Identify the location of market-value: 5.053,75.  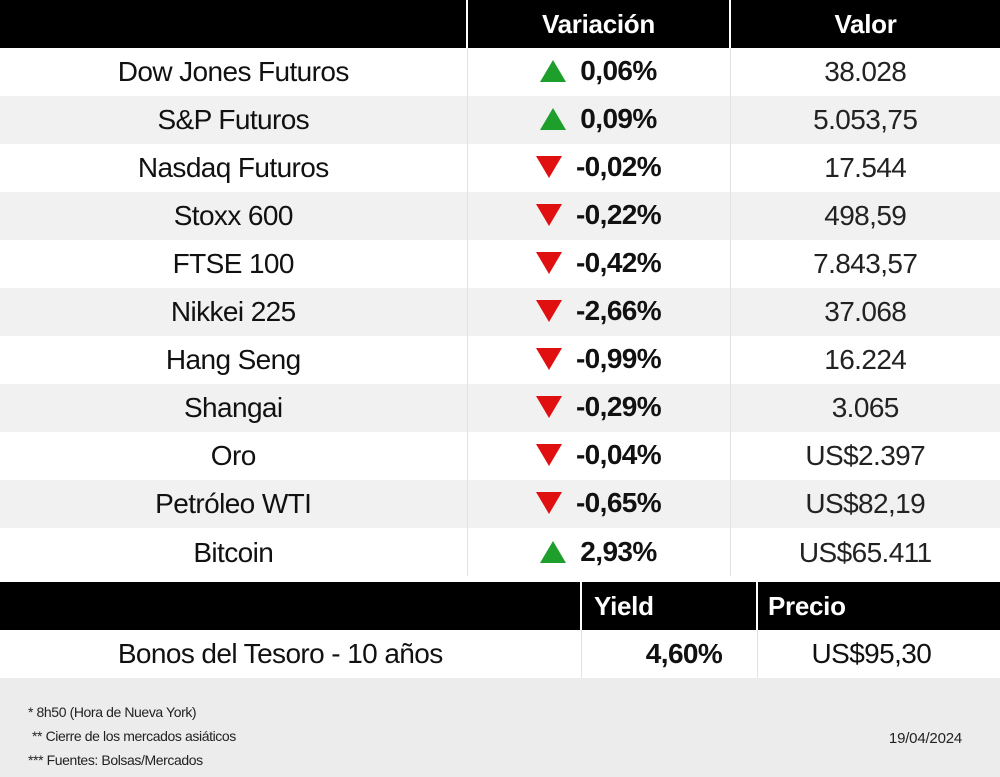
(864, 120).